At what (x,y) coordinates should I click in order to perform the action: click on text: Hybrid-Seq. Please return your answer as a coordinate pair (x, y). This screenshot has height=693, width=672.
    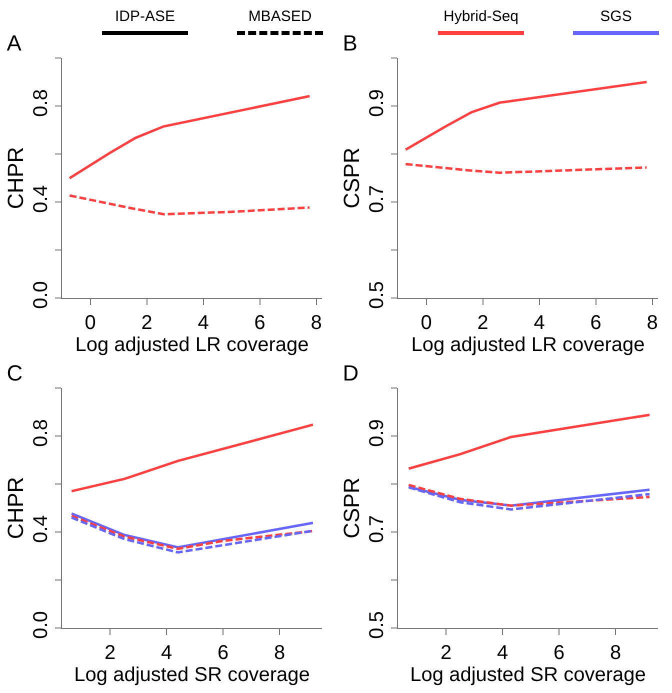
    Looking at the image, I should click on (481, 16).